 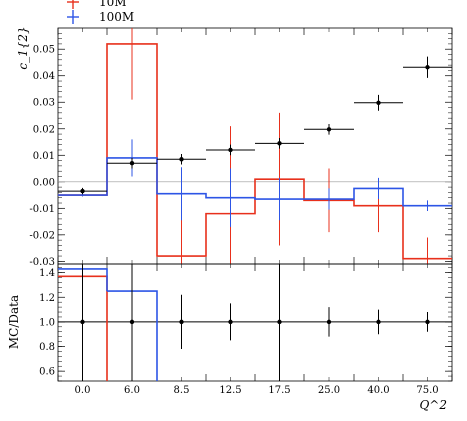 I want to click on series-100m-step-line, so click(x=255, y=182).